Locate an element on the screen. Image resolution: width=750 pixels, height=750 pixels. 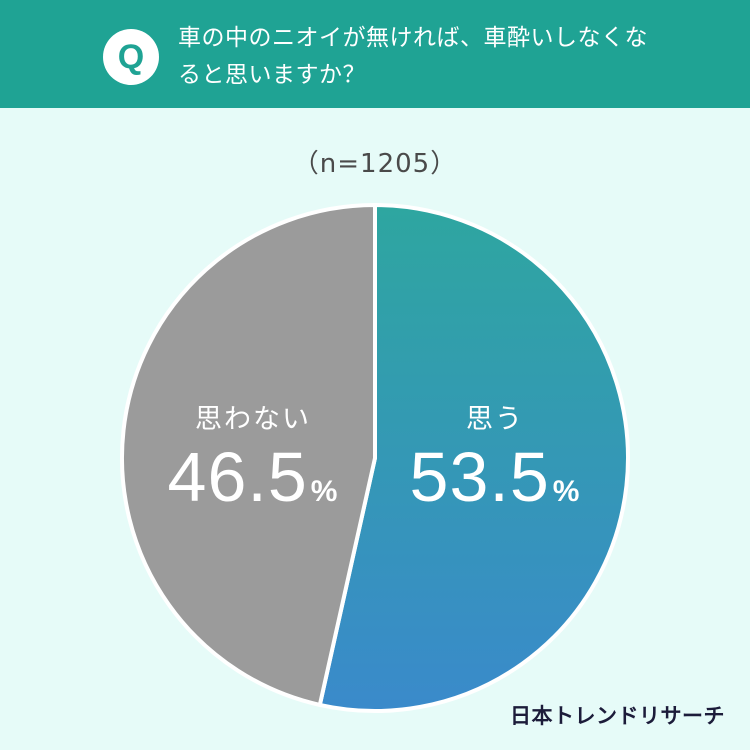
slice-label-yes: 思う 53.5% is located at coordinates (495, 463).